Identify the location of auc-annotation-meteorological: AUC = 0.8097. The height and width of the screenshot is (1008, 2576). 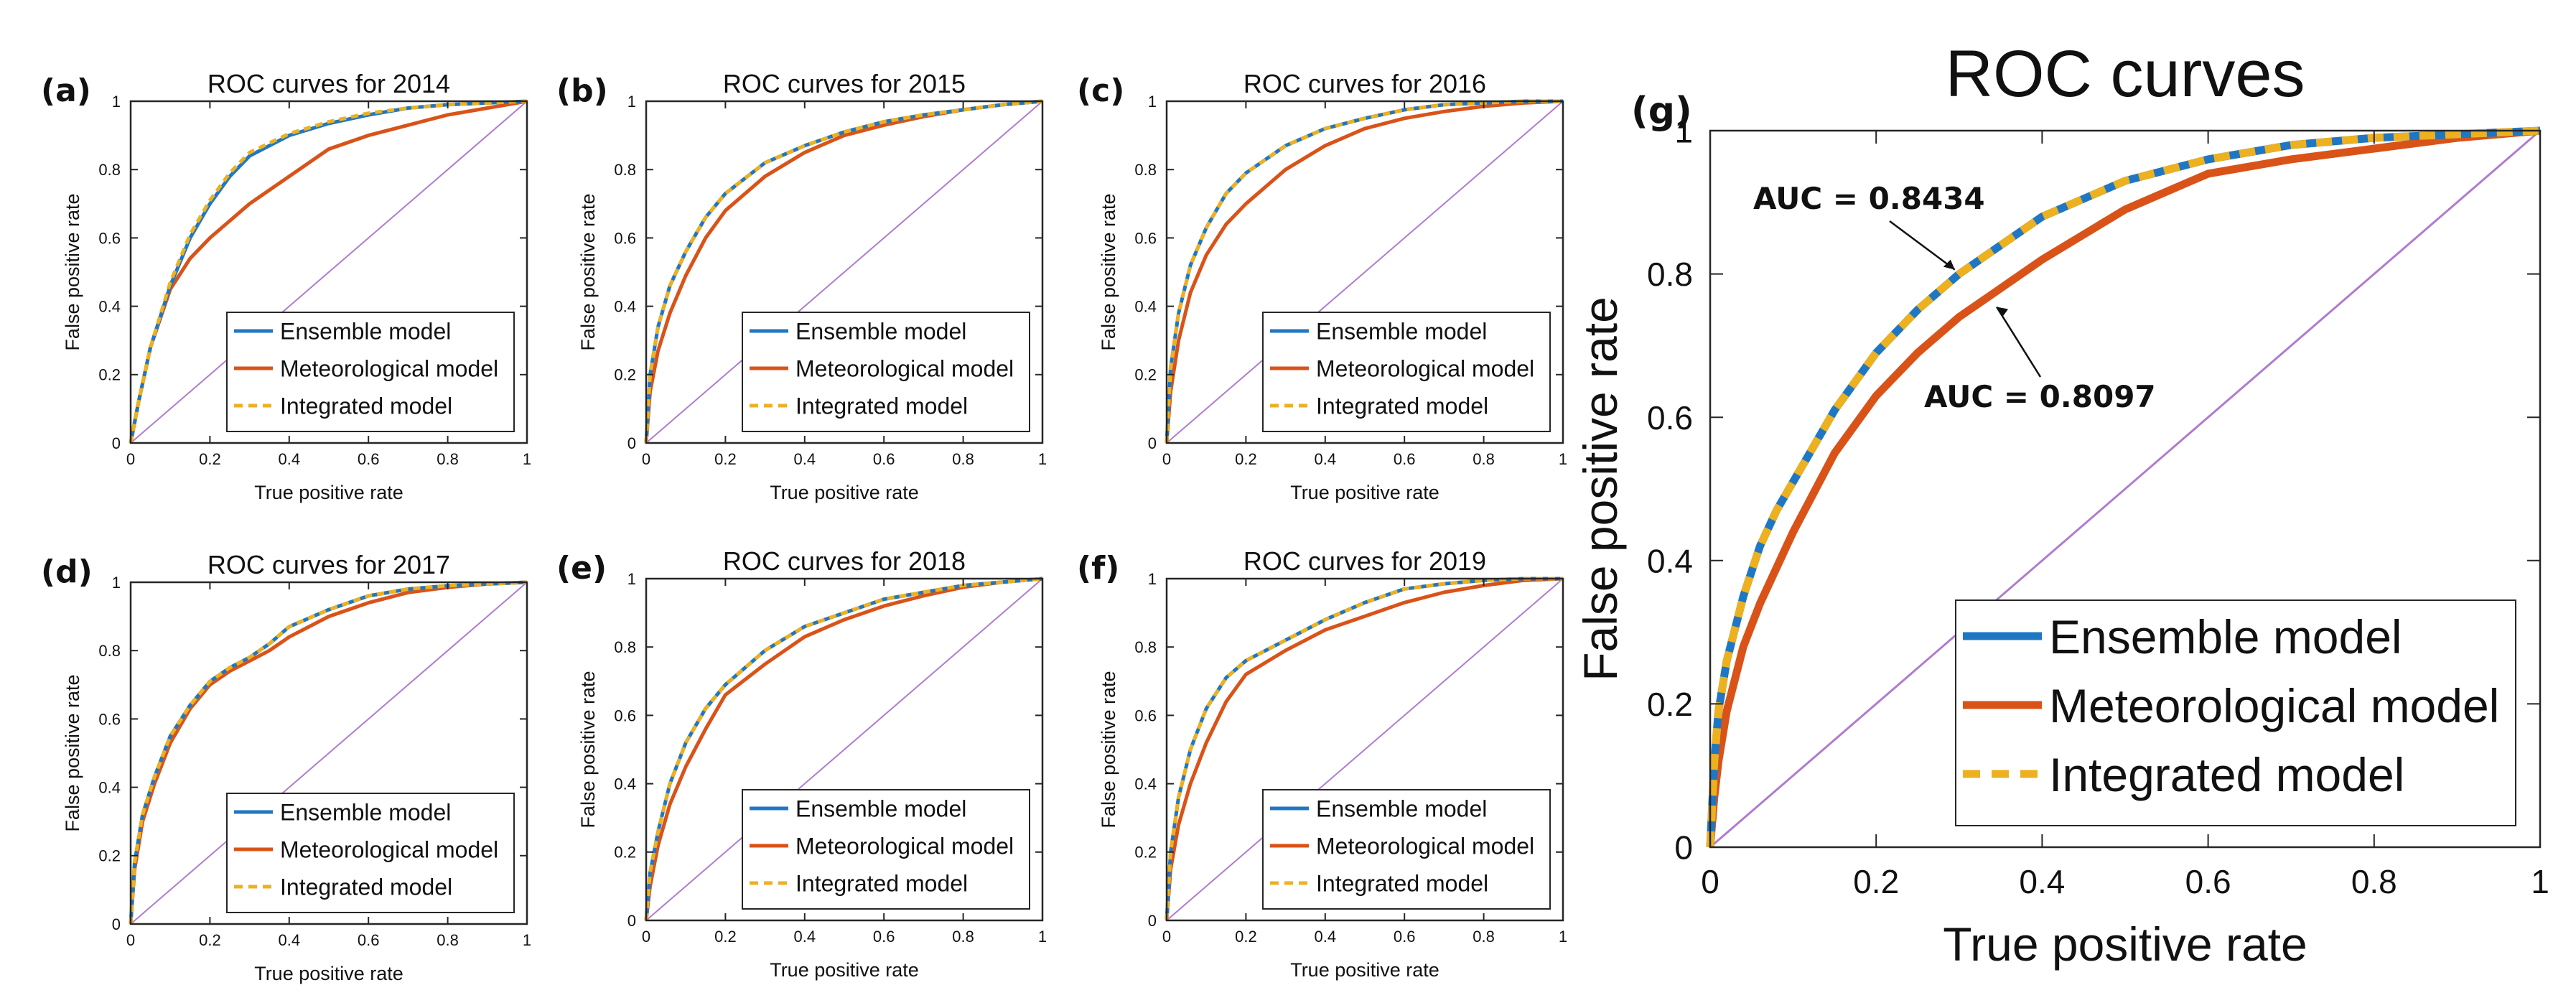
(2040, 396).